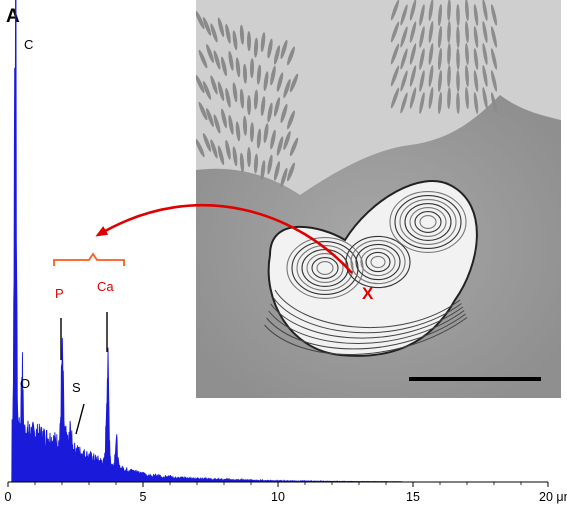 Image resolution: width=567 pixels, height=513 pixels. Describe the element at coordinates (25, 383) in the screenshot. I see `peak-label-o: O` at that location.